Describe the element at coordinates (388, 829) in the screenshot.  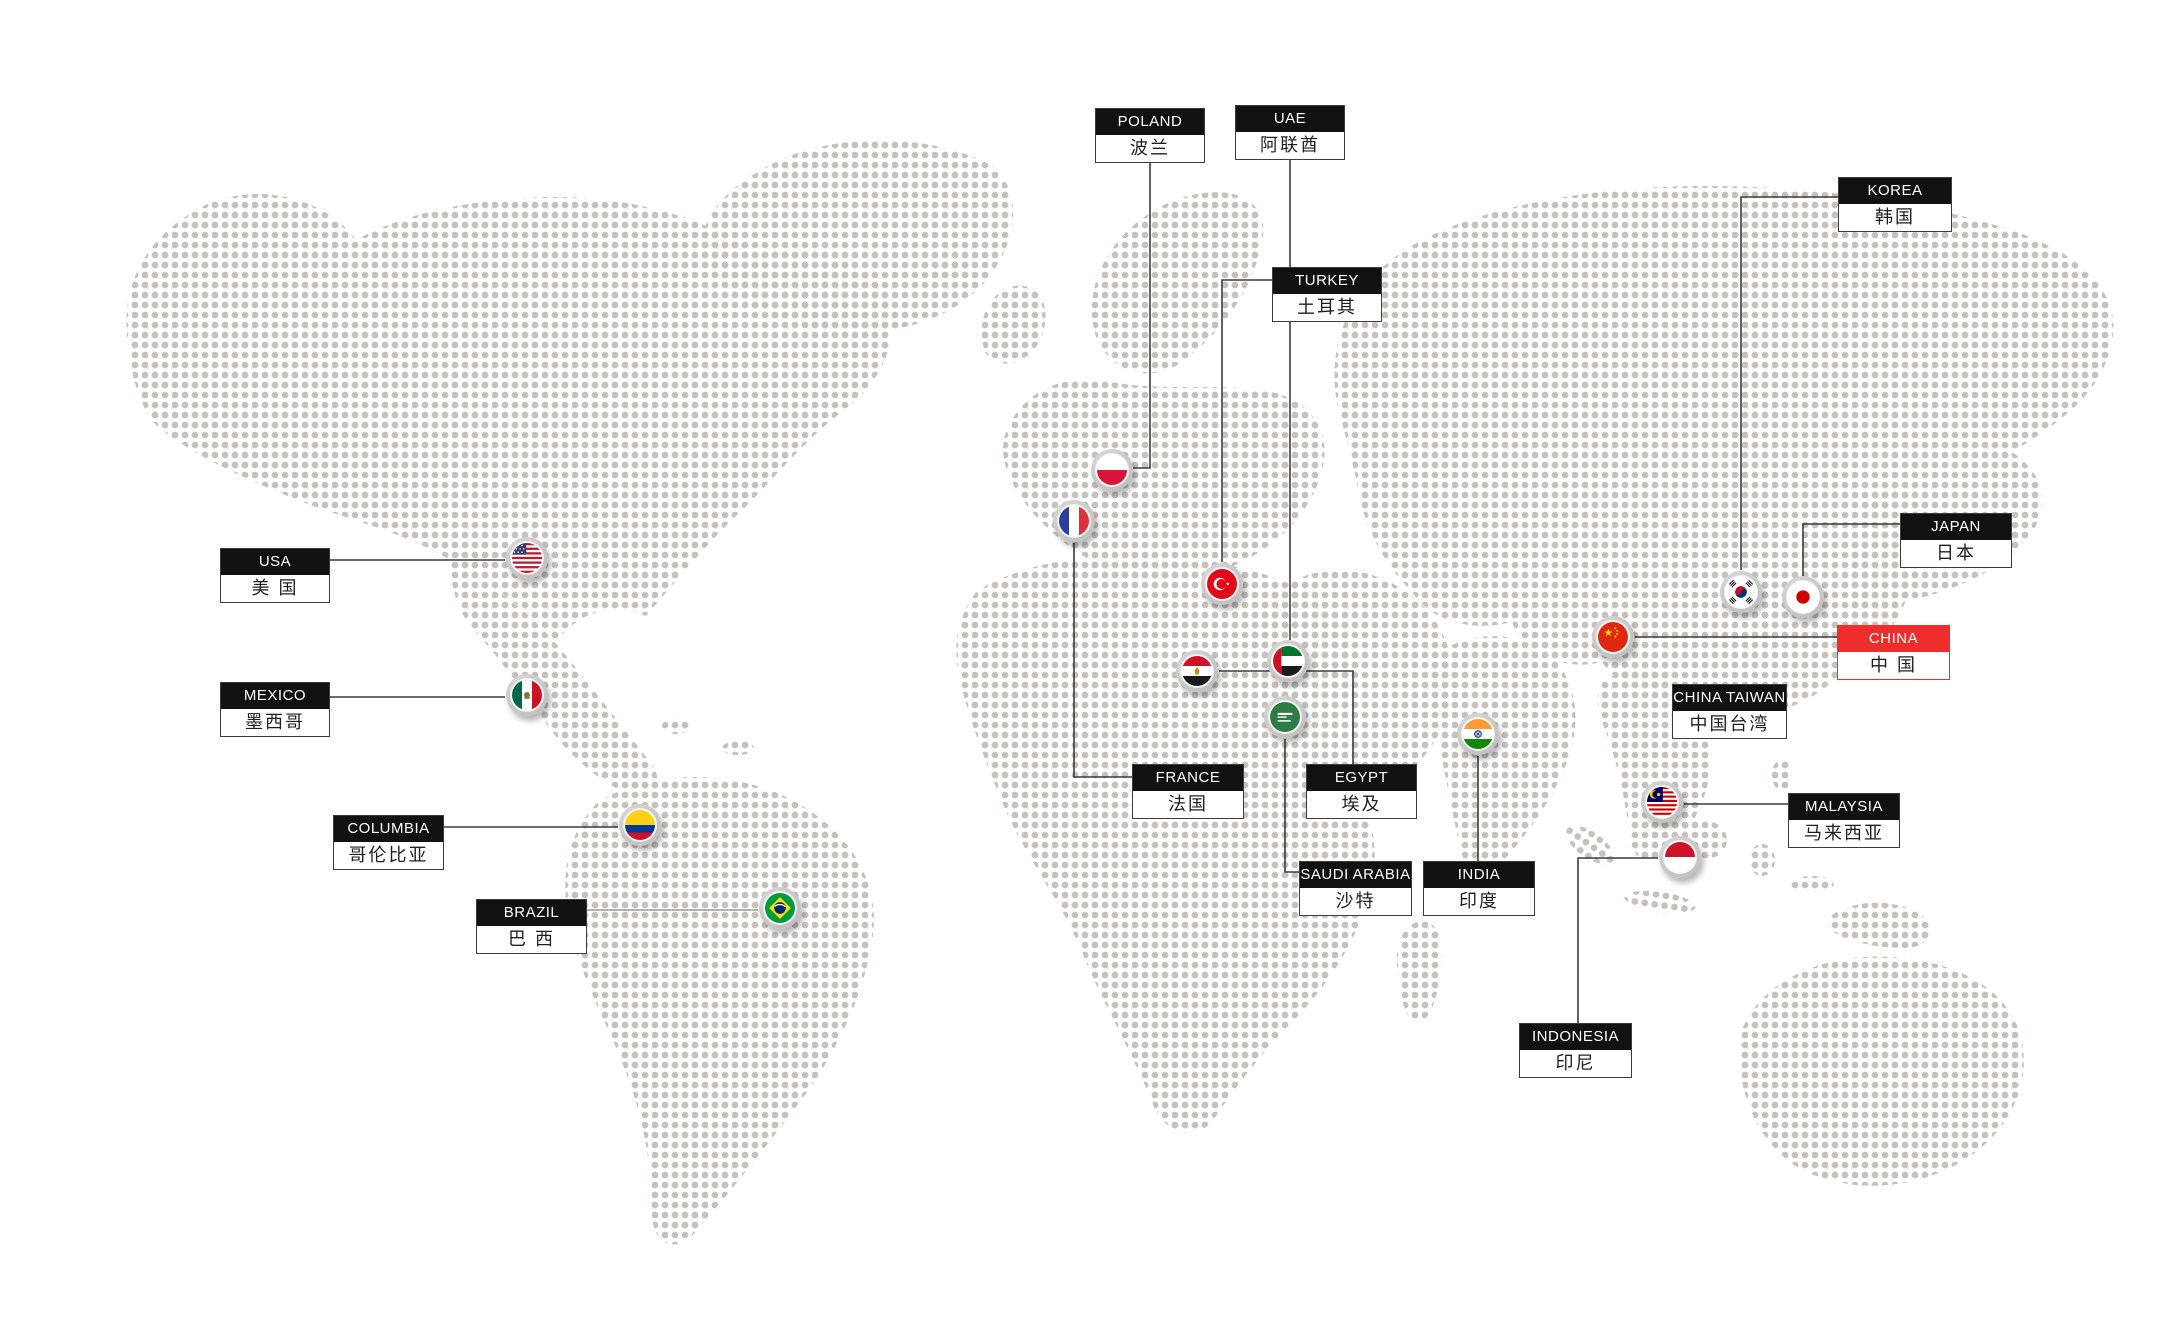
I see `country-name-en: COLUMBIA` at that location.